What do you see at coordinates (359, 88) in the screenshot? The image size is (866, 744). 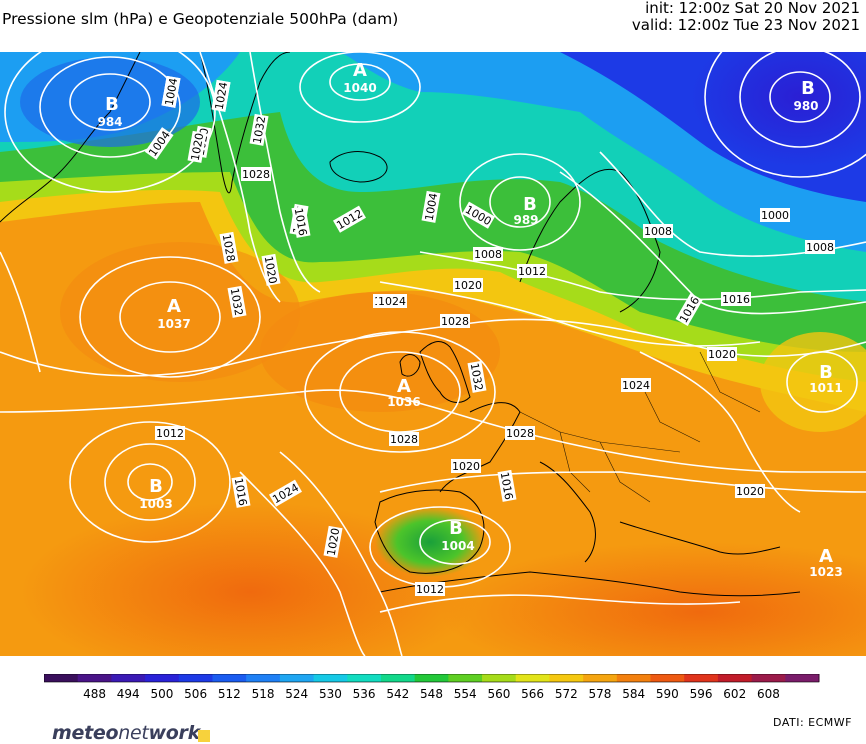 I see `svg-text: 1040` at bounding box center [359, 88].